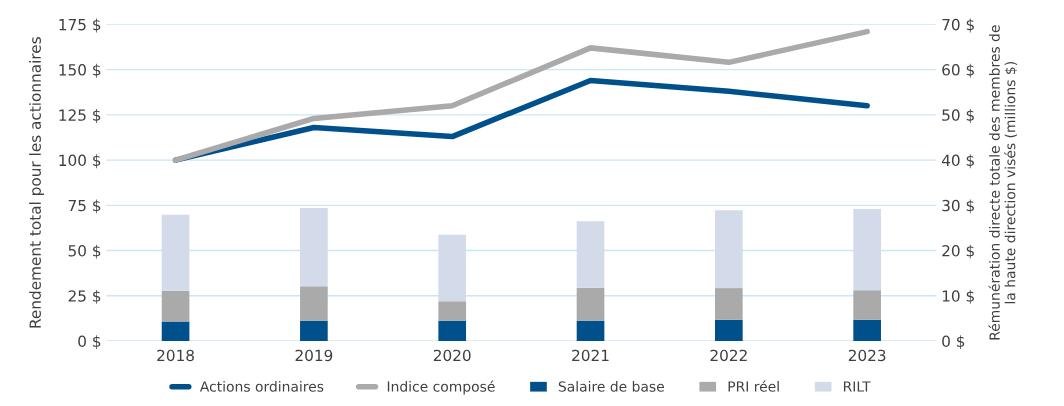 The height and width of the screenshot is (406, 1064). What do you see at coordinates (441, 387) in the screenshot?
I see `legend-label: Indice composé` at bounding box center [441, 387].